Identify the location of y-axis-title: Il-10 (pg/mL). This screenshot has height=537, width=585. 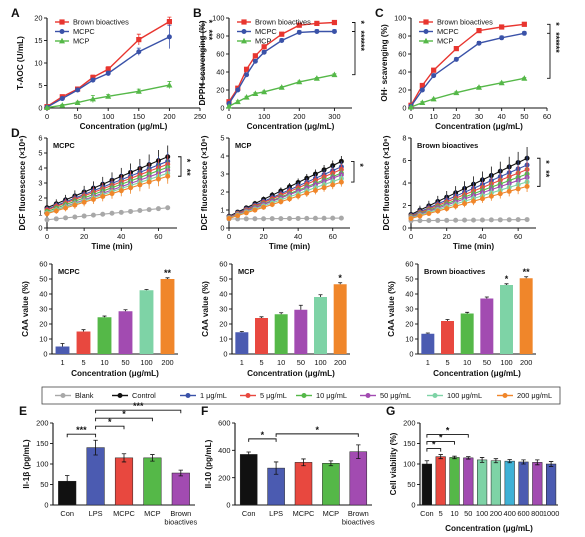
(208, 463).